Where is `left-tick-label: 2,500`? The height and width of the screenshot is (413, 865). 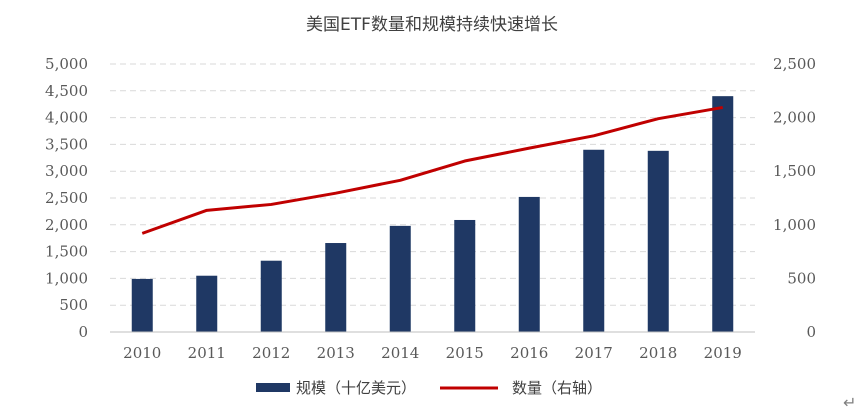 left-tick-label: 2,500 is located at coordinates (66, 198).